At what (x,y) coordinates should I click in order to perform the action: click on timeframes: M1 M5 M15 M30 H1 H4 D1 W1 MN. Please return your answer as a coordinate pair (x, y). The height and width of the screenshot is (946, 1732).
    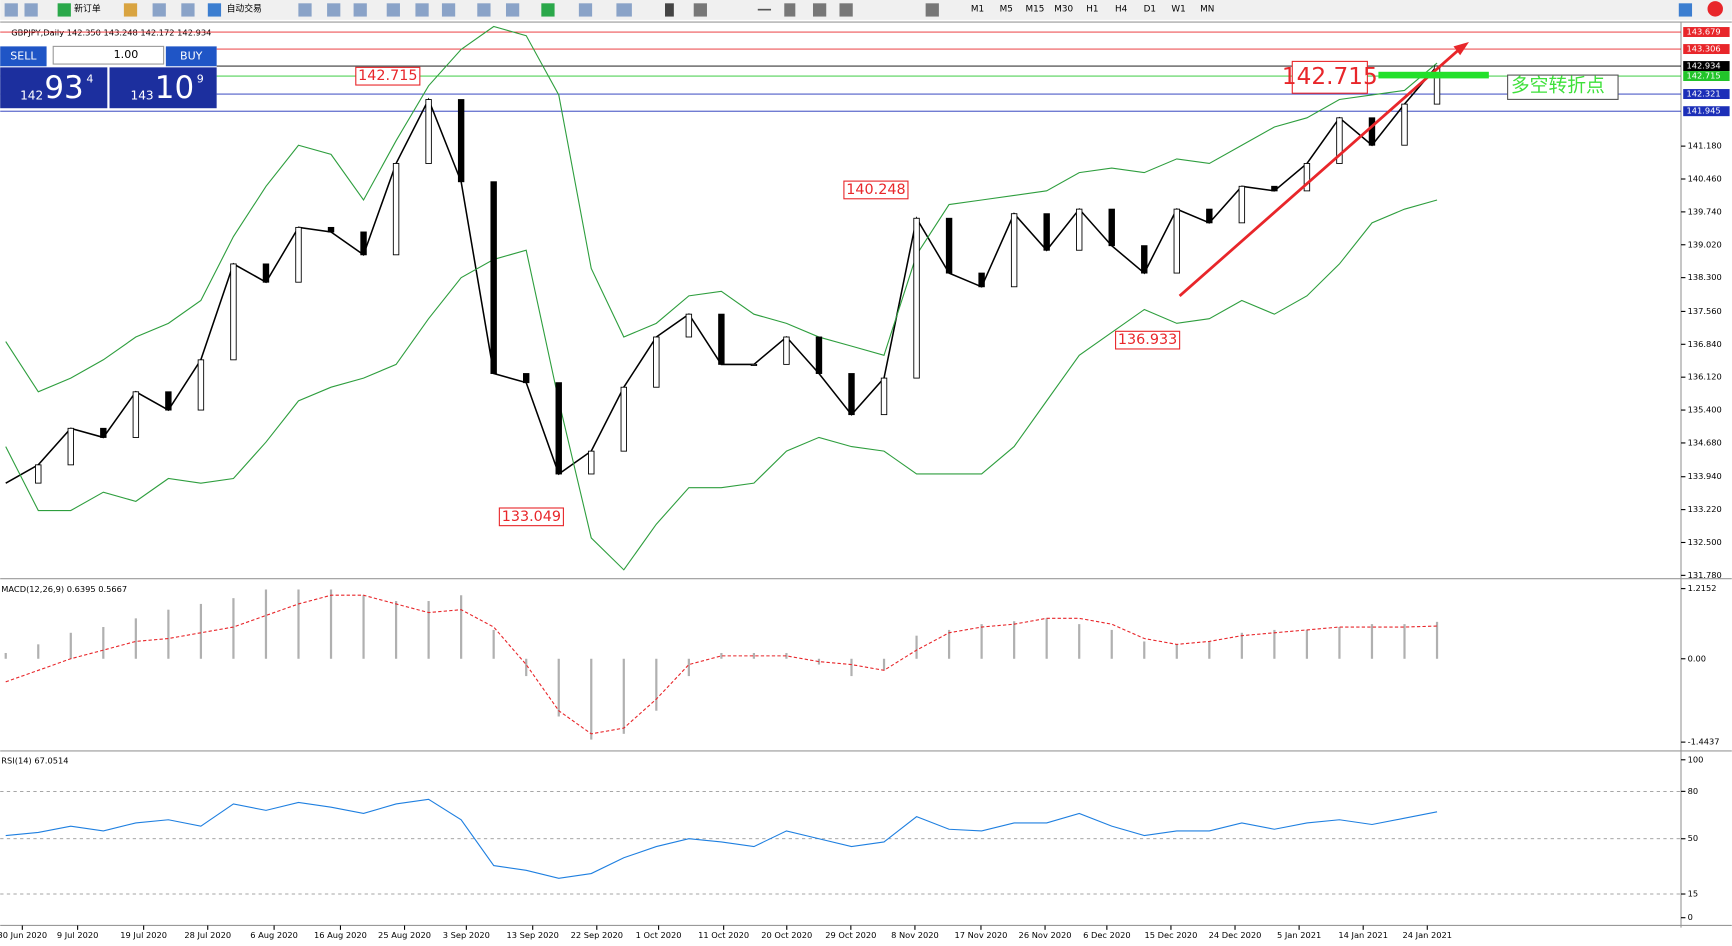
    Looking at the image, I should click on (1092, 9).